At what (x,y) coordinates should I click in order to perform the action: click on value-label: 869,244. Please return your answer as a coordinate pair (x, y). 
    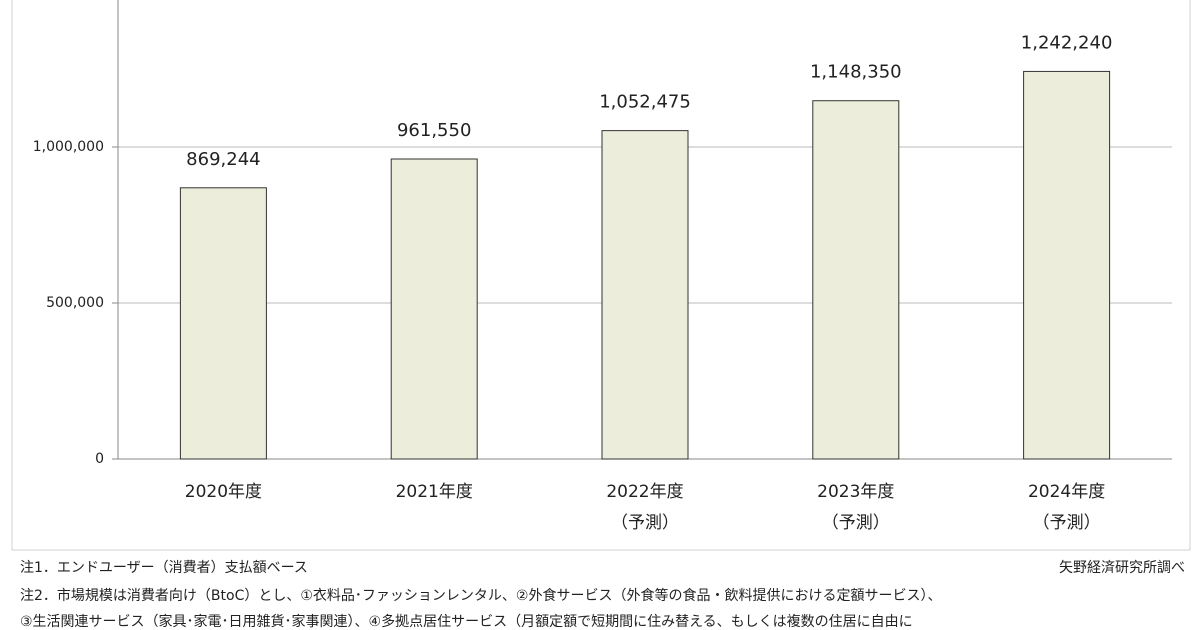
    Looking at the image, I should click on (223, 159).